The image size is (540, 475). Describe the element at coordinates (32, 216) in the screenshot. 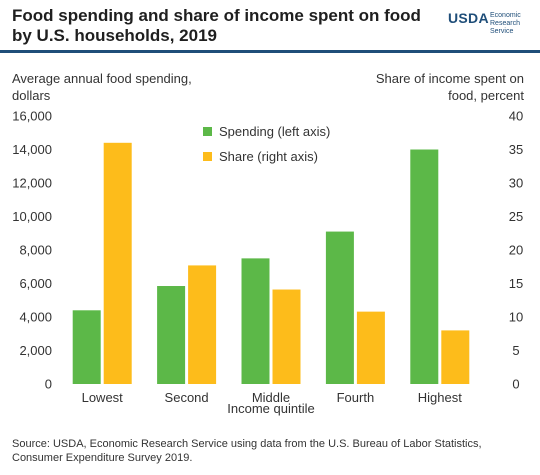

I see `left-tick-label: 10,000` at that location.